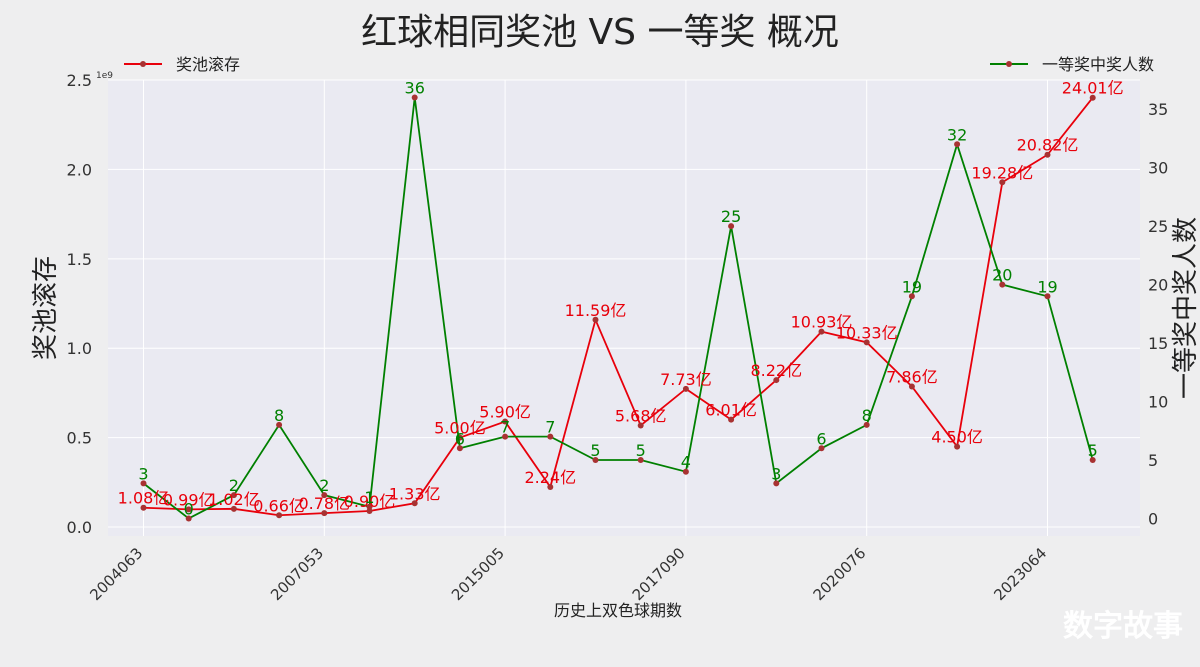 Image resolution: width=1200 pixels, height=667 pixels. What do you see at coordinates (1020, 574) in the screenshot?
I see `x-tick-label: 2023064` at bounding box center [1020, 574].